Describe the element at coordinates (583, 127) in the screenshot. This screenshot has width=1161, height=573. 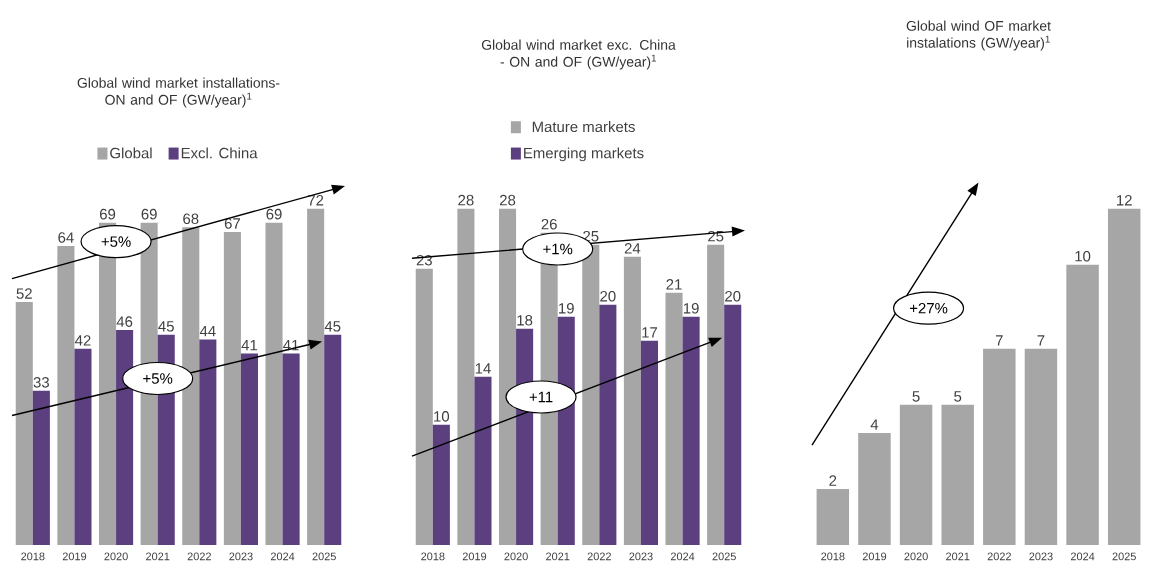
I see `legend-label: Mature markets` at that location.